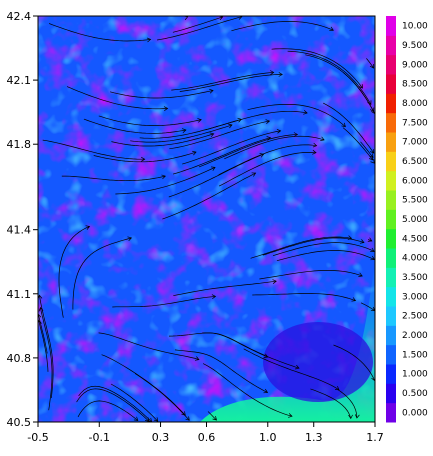 The image size is (433, 456). What do you see at coordinates (19, 294) in the screenshot?
I see `y-tick-label: 41.1` at bounding box center [19, 294].